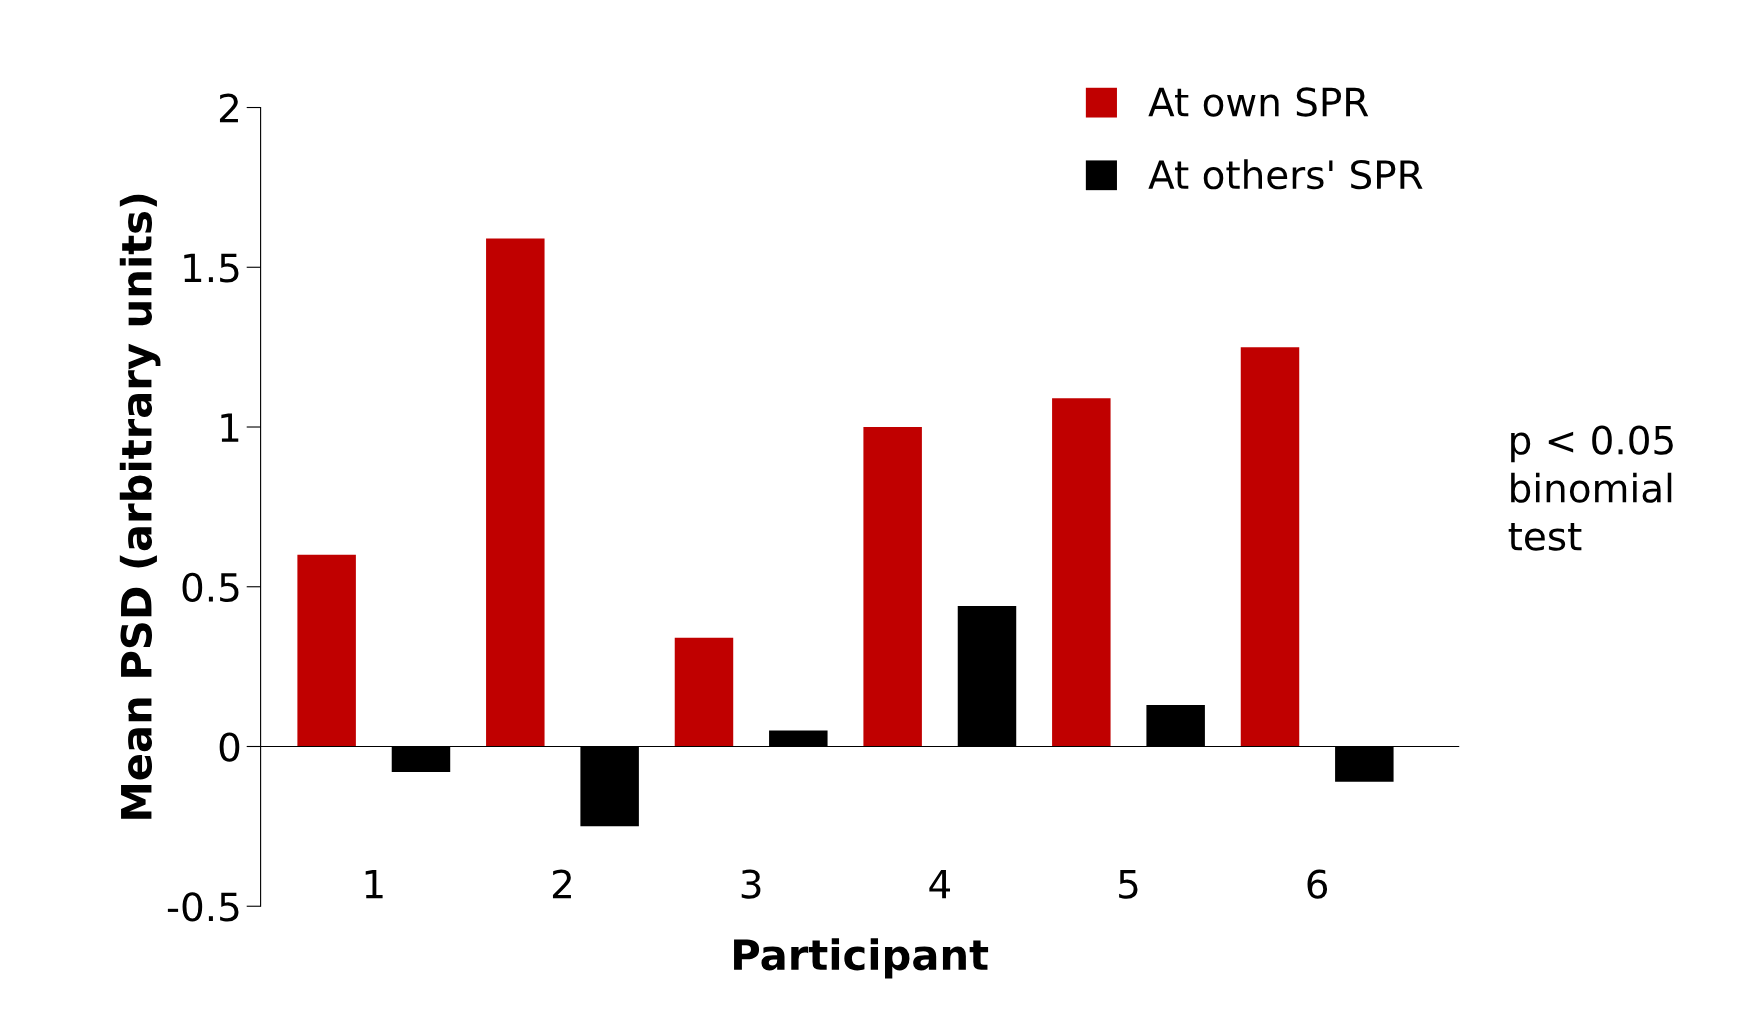 The height and width of the screenshot is (1024, 1749). I want to click on x-tick-label: 3, so click(751, 884).